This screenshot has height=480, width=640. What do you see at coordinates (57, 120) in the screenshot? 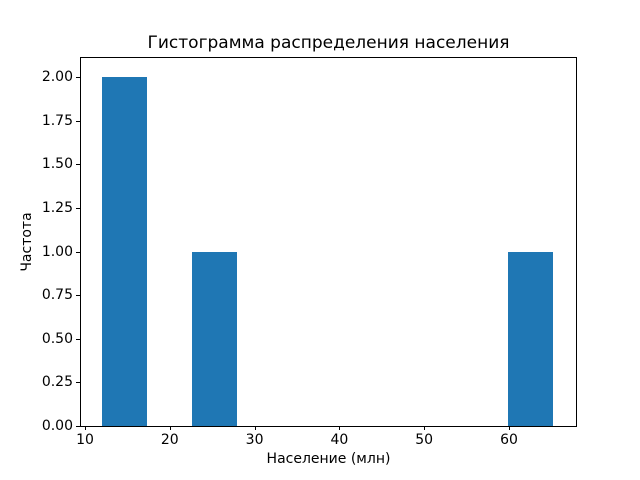
I see `y-tick-label: 1.75` at bounding box center [57, 120].